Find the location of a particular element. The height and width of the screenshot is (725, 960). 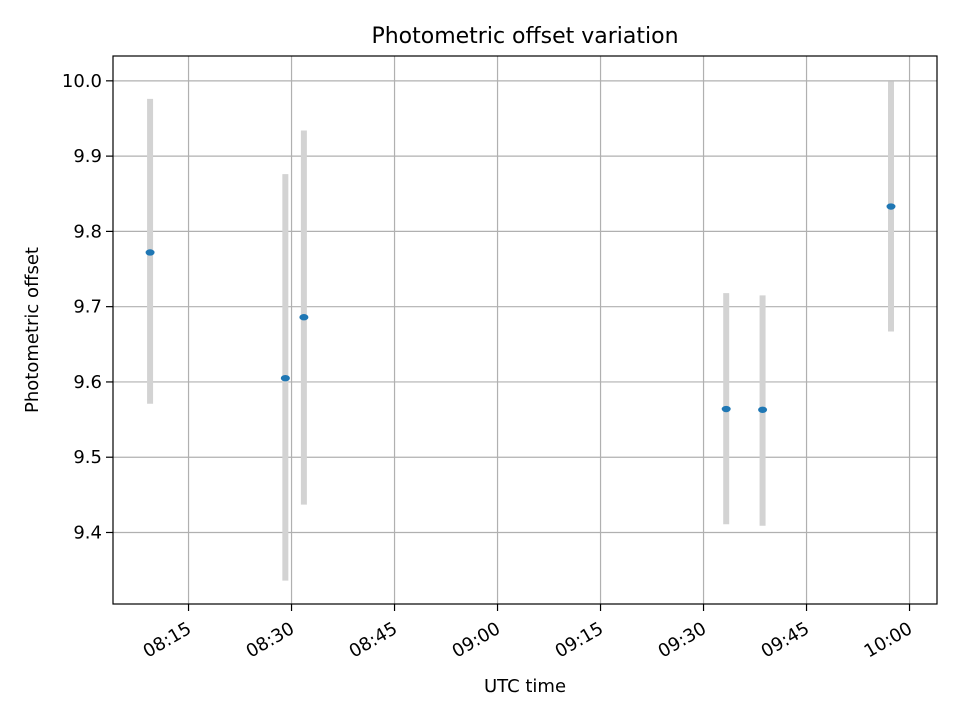

y-tick-label: 9.4 is located at coordinates (87, 532).